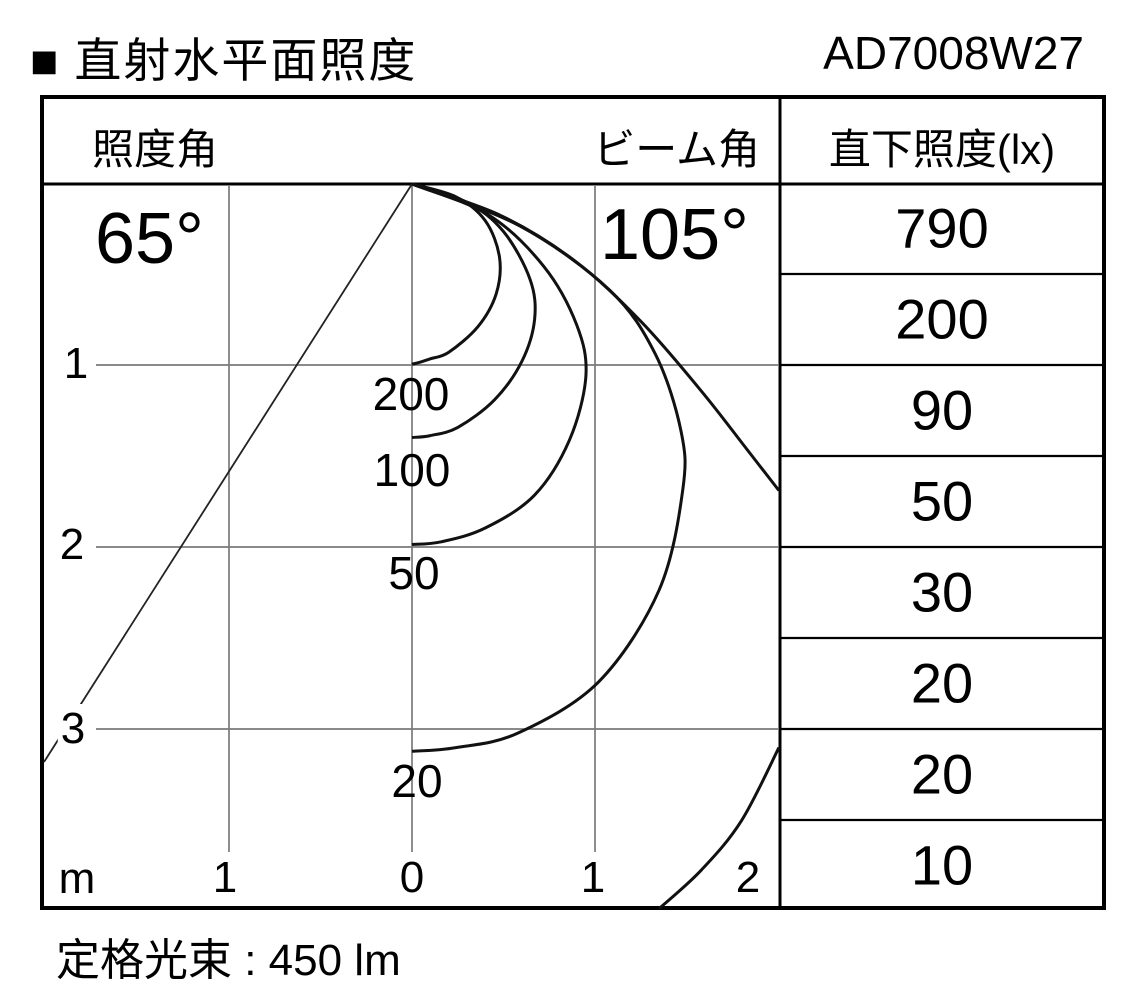  Describe the element at coordinates (748, 877) in the screenshot. I see `xtick-right-2: 2` at that location.